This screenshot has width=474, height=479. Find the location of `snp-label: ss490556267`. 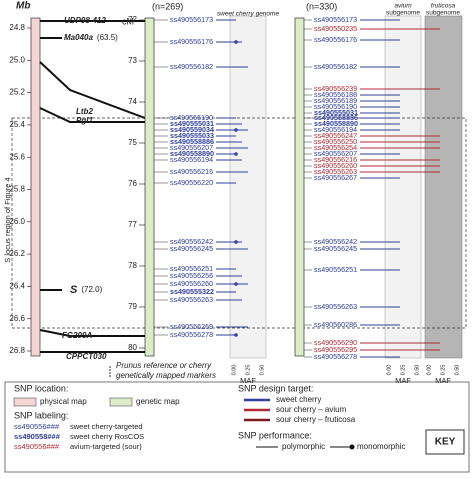

snp-label: ss490556267 is located at coordinates (335, 177).